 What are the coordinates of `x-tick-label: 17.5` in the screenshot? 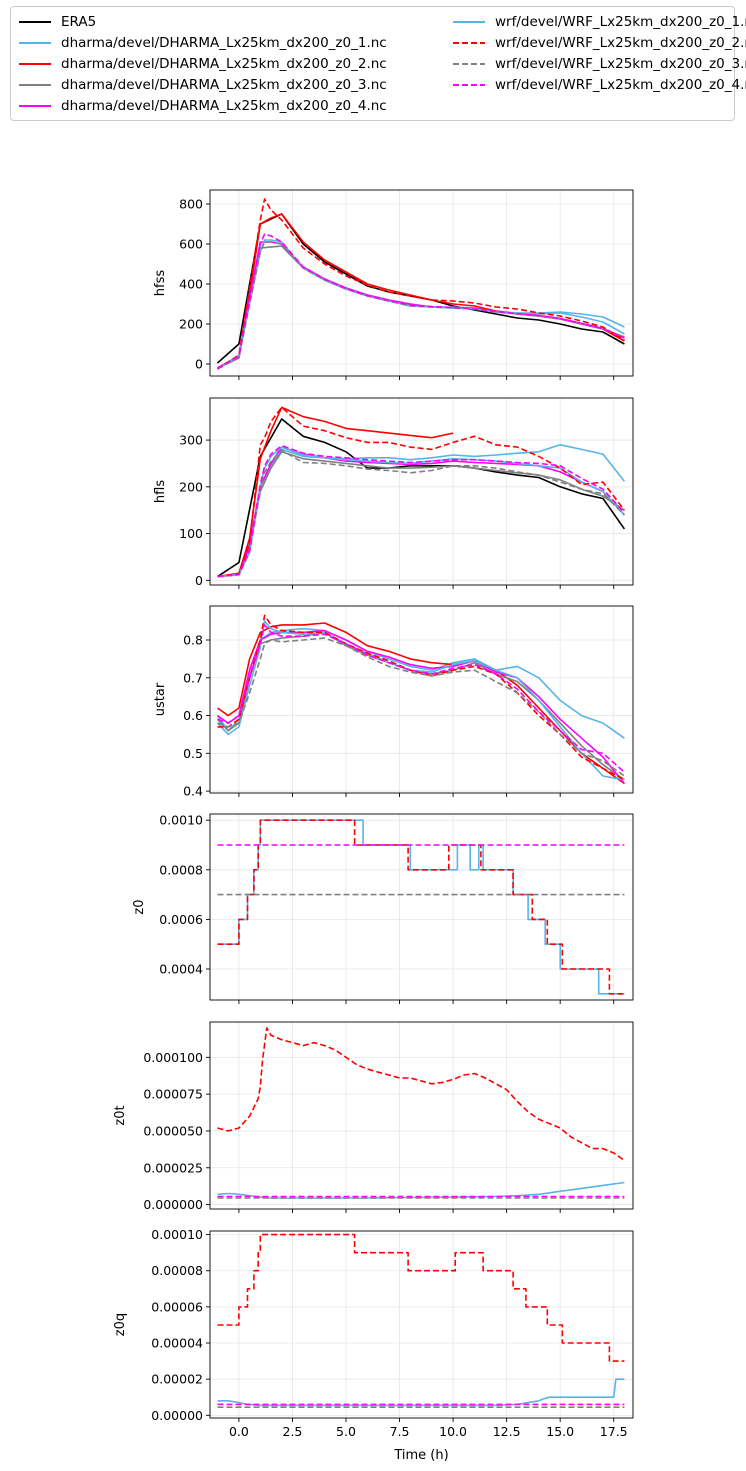 It's located at (614, 1431).